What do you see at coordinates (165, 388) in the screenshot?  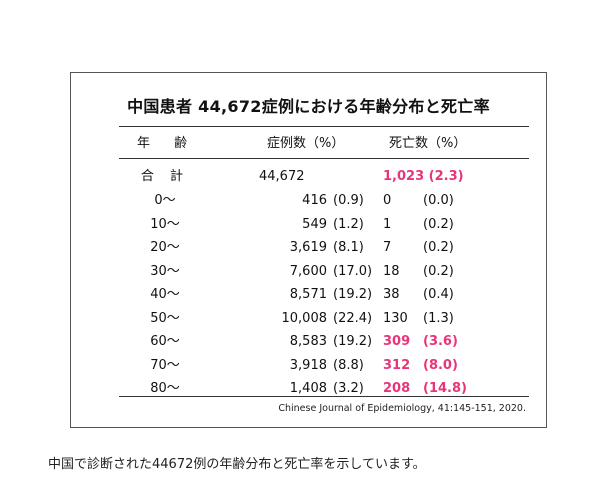 I see `age-cell: 80〜` at bounding box center [165, 388].